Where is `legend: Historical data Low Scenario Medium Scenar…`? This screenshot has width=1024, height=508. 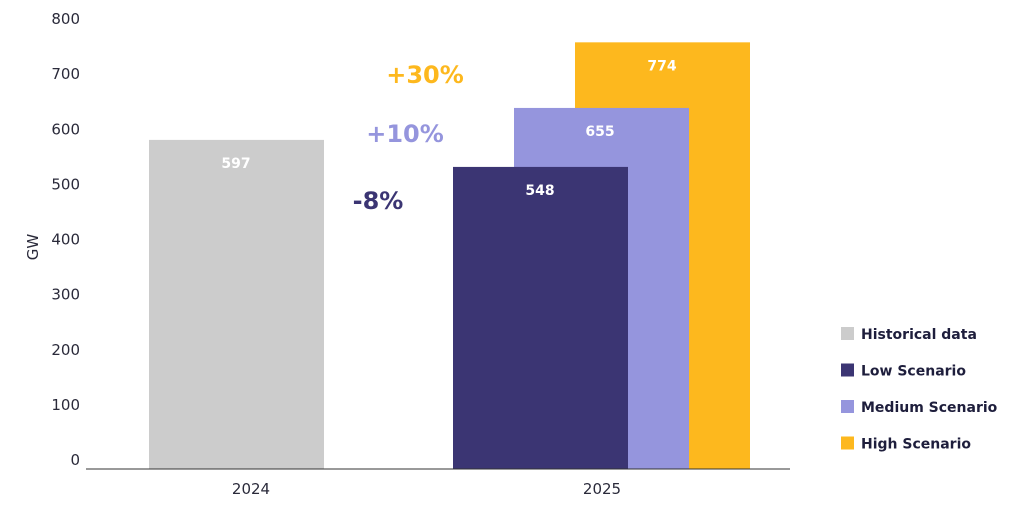 legend: Historical data Low Scenario Medium Scenar… is located at coordinates (919, 390).